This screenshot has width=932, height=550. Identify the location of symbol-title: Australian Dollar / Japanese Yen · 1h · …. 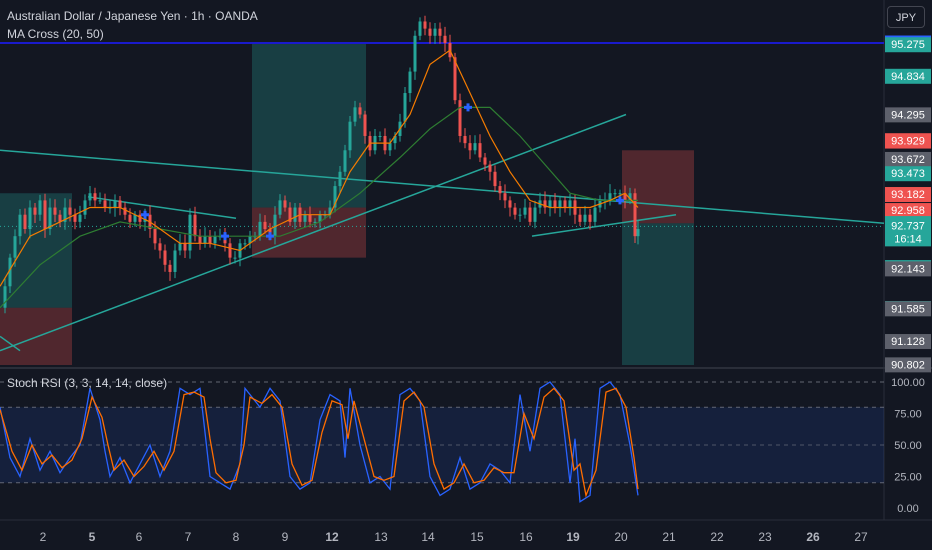
(132, 16).